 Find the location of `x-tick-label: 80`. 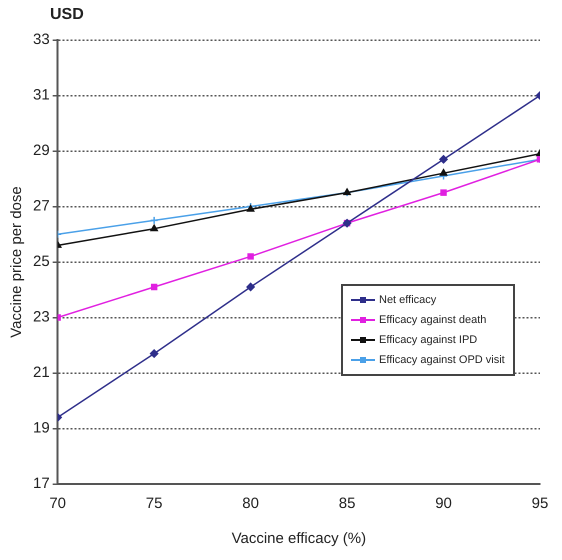

x-tick-label: 80 is located at coordinates (250, 503).